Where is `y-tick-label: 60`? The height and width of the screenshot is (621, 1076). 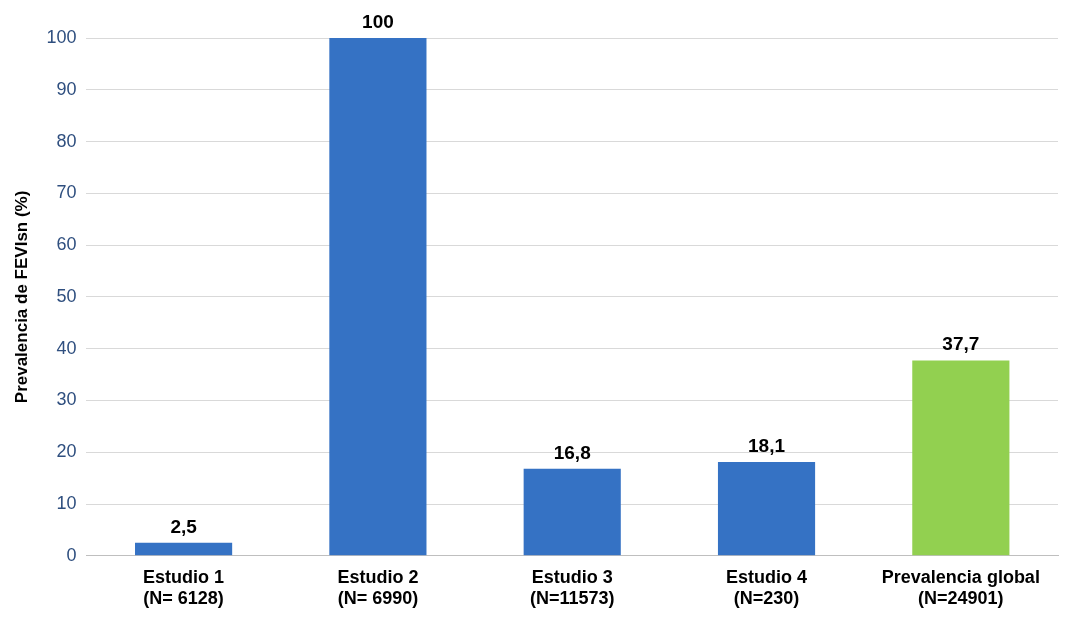 y-tick-label: 60 is located at coordinates (66, 244).